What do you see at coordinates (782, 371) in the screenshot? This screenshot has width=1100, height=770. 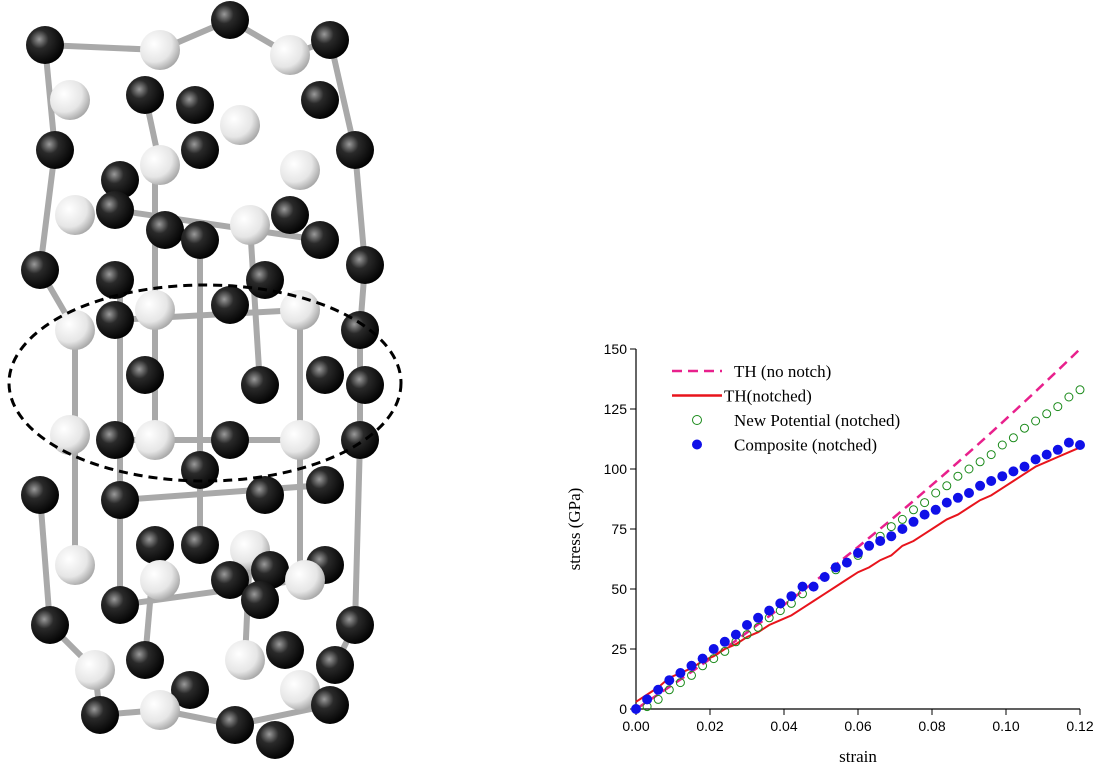 I see `legend-label: TH (no notch)` at bounding box center [782, 371].